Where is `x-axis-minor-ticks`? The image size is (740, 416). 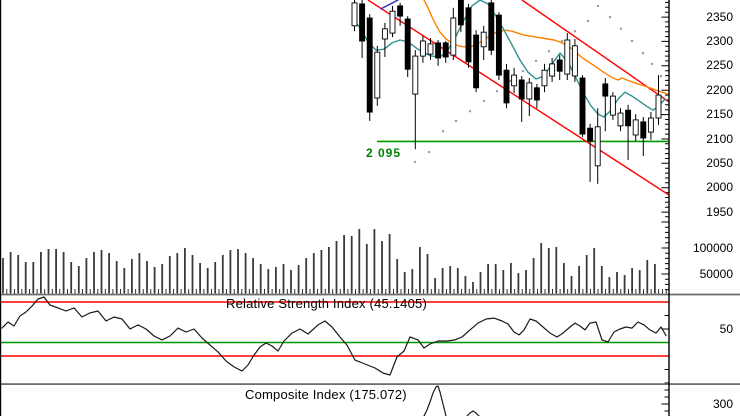
x-axis-minor-ticks is located at coordinates (334, 291).